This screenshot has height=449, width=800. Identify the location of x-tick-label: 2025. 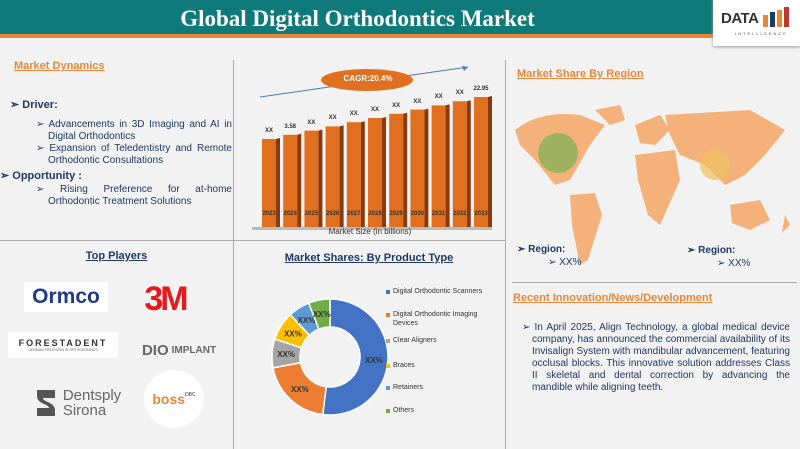
(311, 214).